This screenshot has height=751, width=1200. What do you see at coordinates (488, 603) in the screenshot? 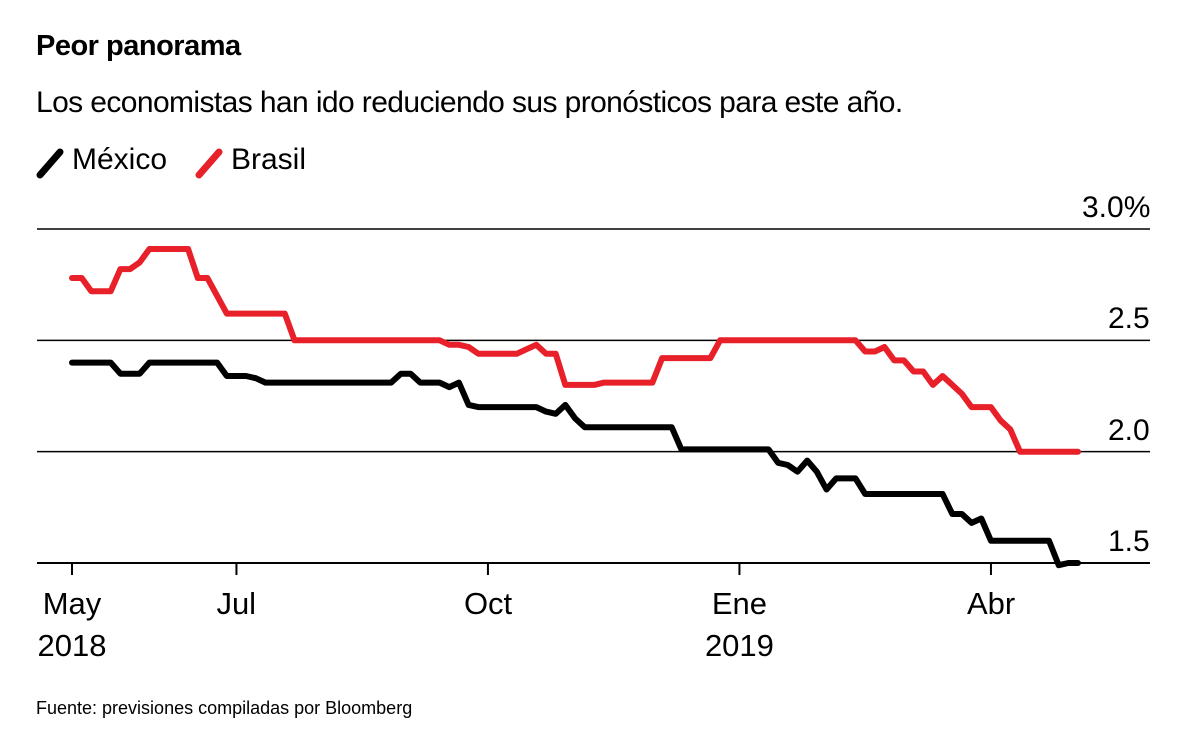
I see `x-tick-label: Oct` at bounding box center [488, 603].